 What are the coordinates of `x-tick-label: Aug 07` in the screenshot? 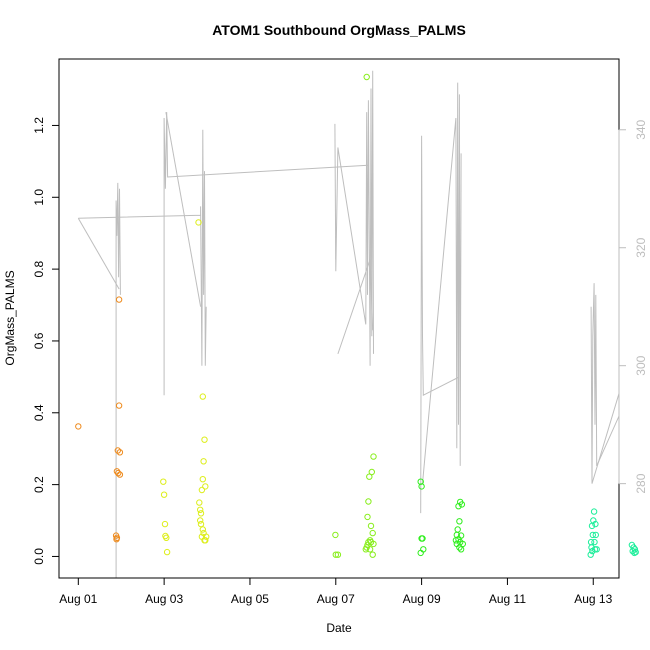 It's located at (336, 599).